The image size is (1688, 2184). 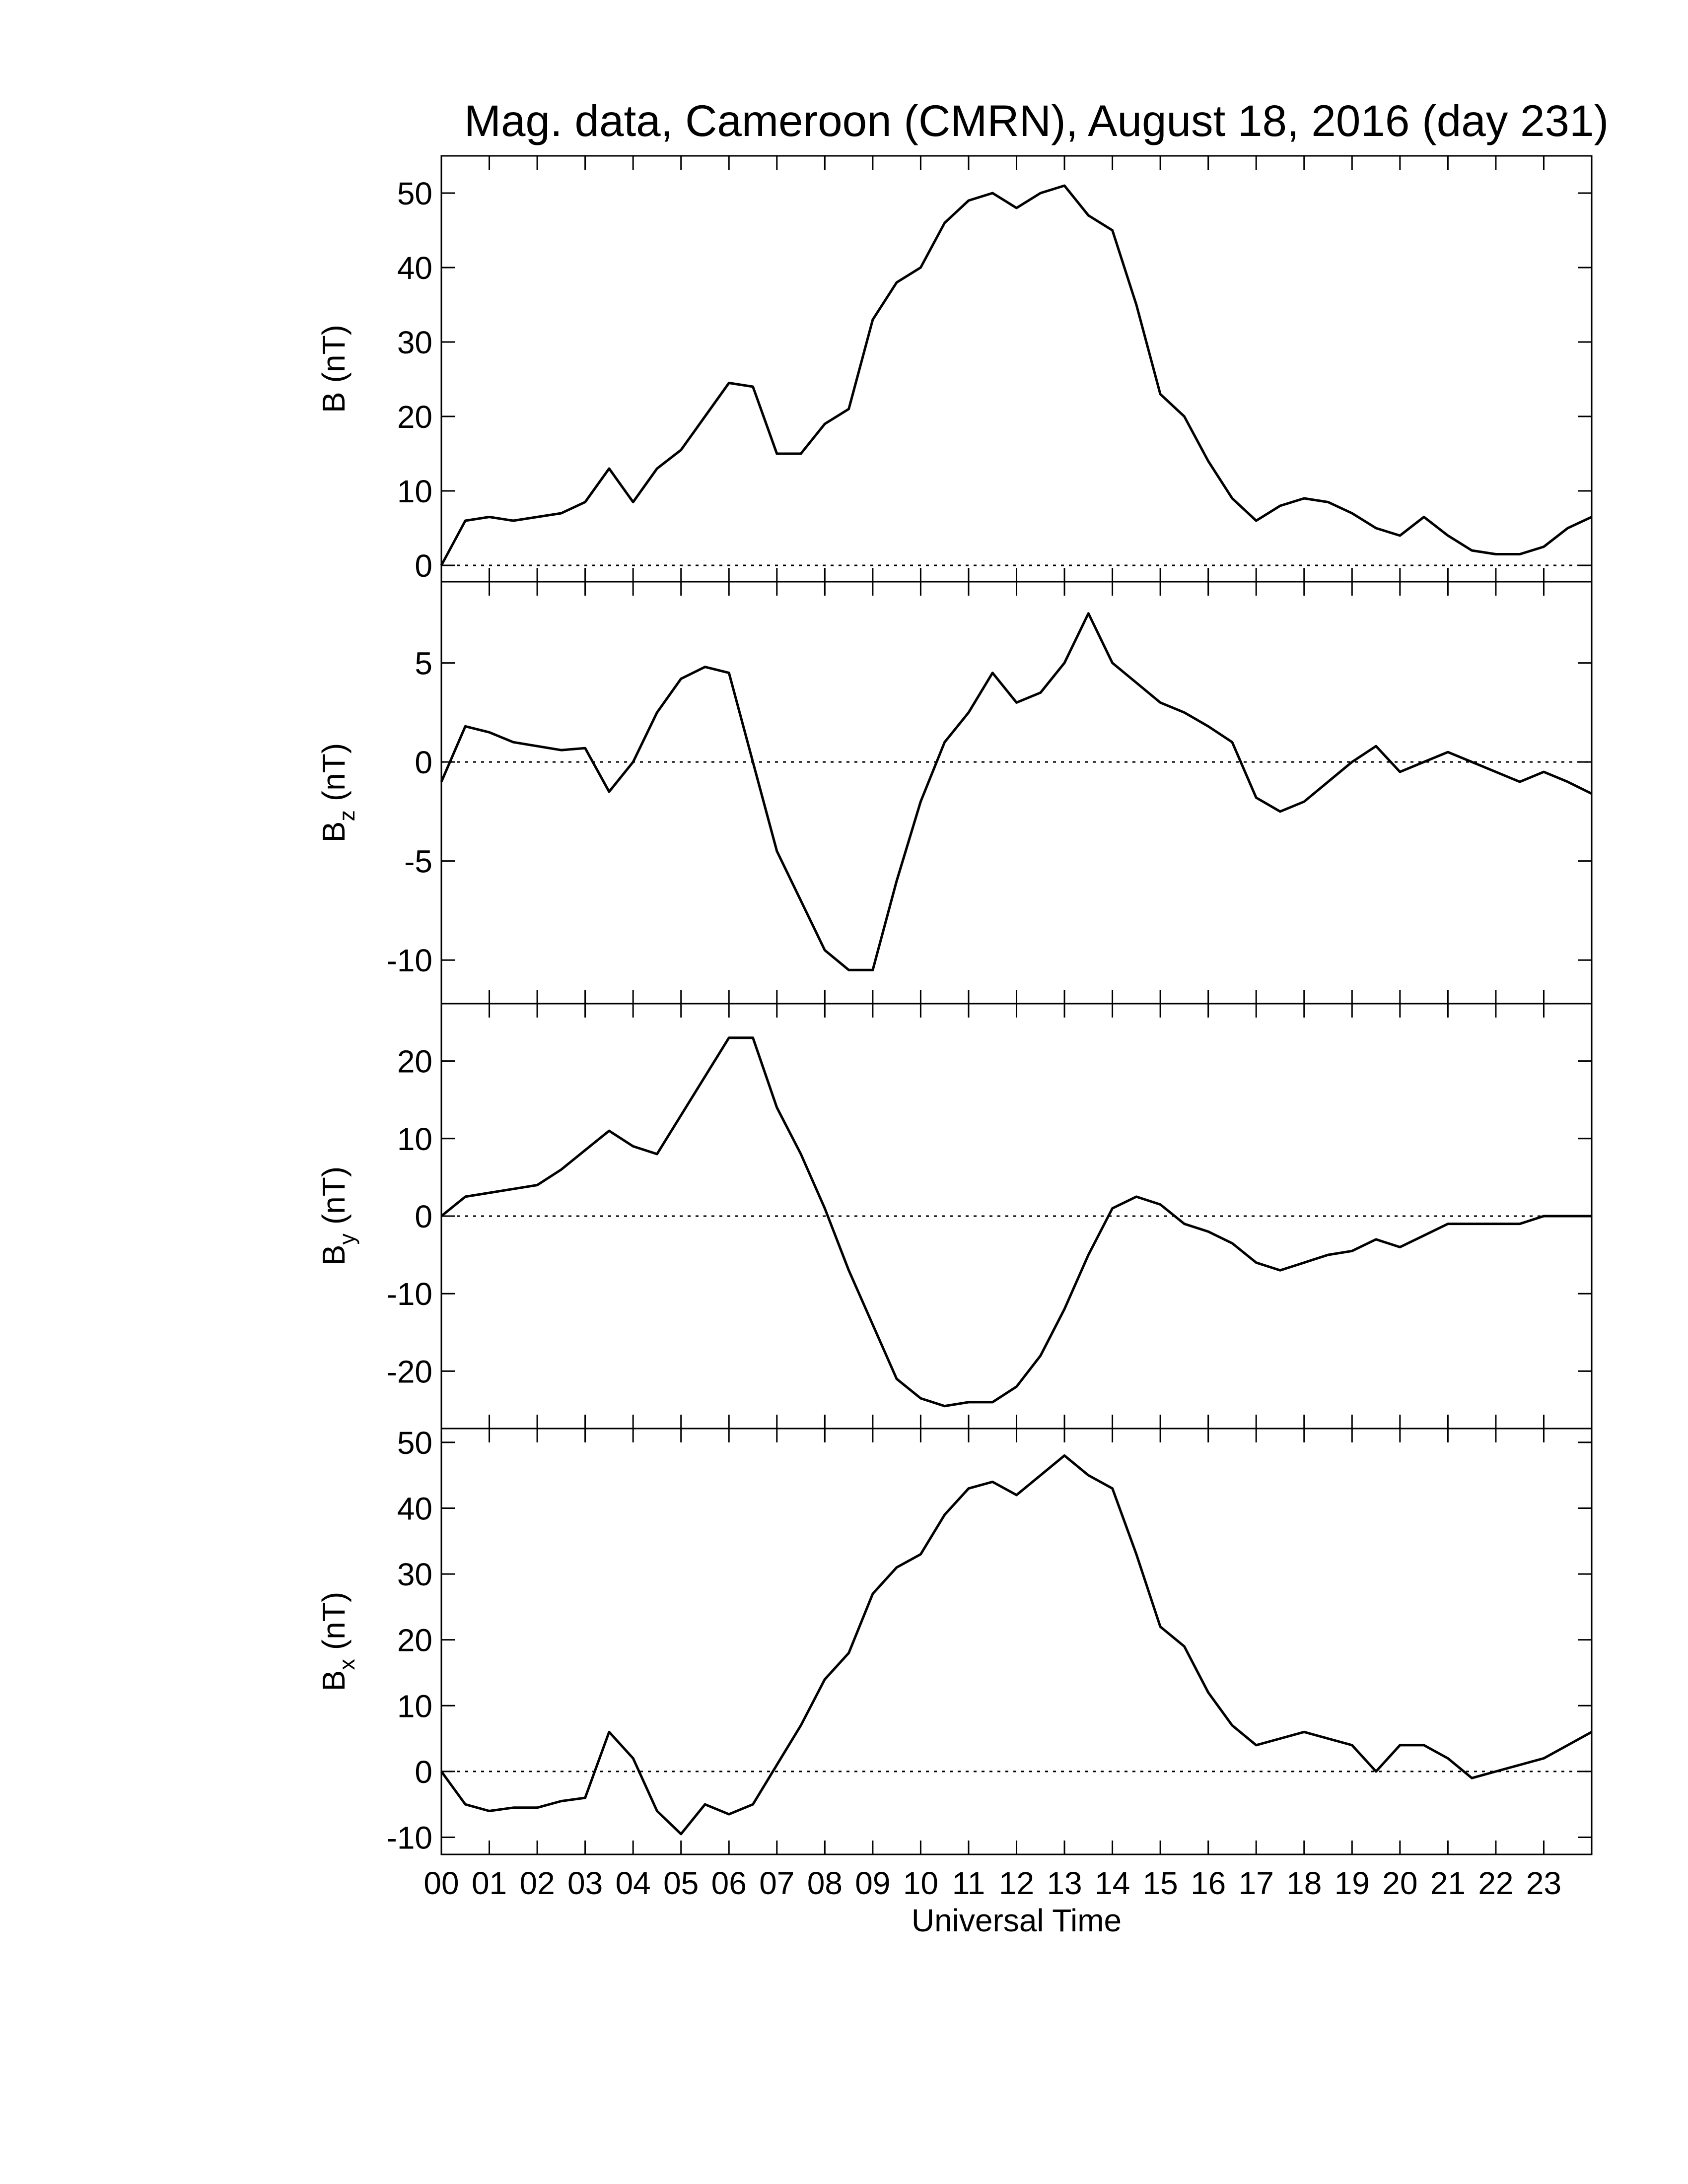 What do you see at coordinates (537, 1883) in the screenshot?
I see `x-tick-label: 02` at bounding box center [537, 1883].